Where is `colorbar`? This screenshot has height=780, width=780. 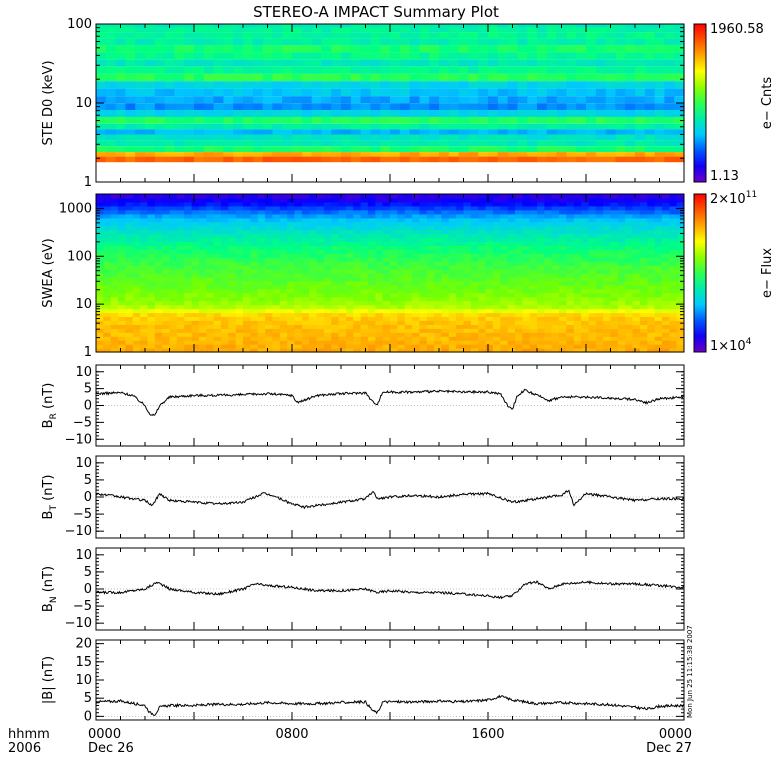 colorbar is located at coordinates (700, 103).